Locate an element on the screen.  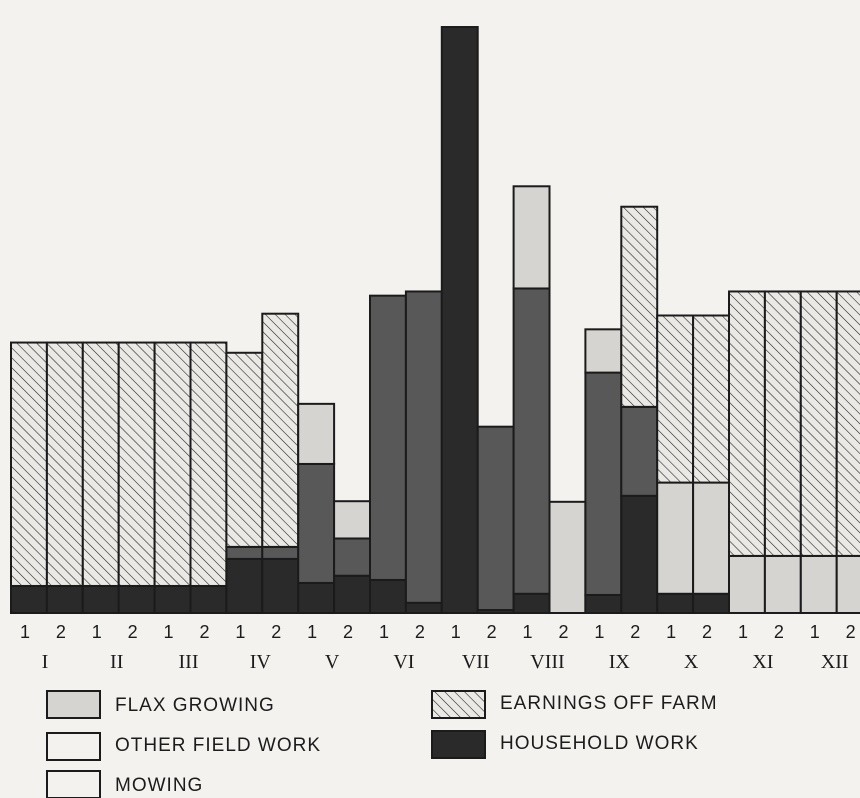
tick-label-x-2: 2 is located at coordinates (707, 632).